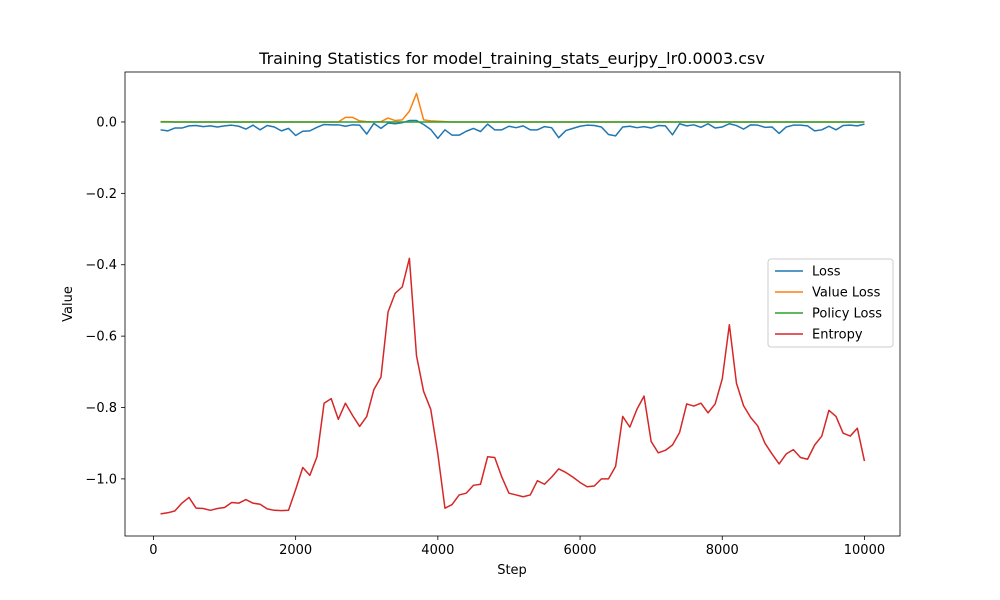  I want to click on y-tick-label: −0.8, so click(101, 408).